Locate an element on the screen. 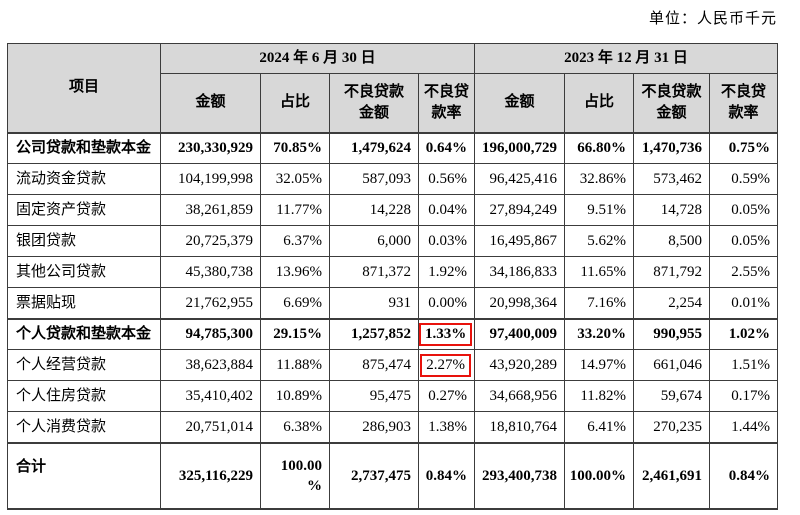 This screenshot has width=800, height=515. row-label: 固定资产贷款 is located at coordinates (84, 210).